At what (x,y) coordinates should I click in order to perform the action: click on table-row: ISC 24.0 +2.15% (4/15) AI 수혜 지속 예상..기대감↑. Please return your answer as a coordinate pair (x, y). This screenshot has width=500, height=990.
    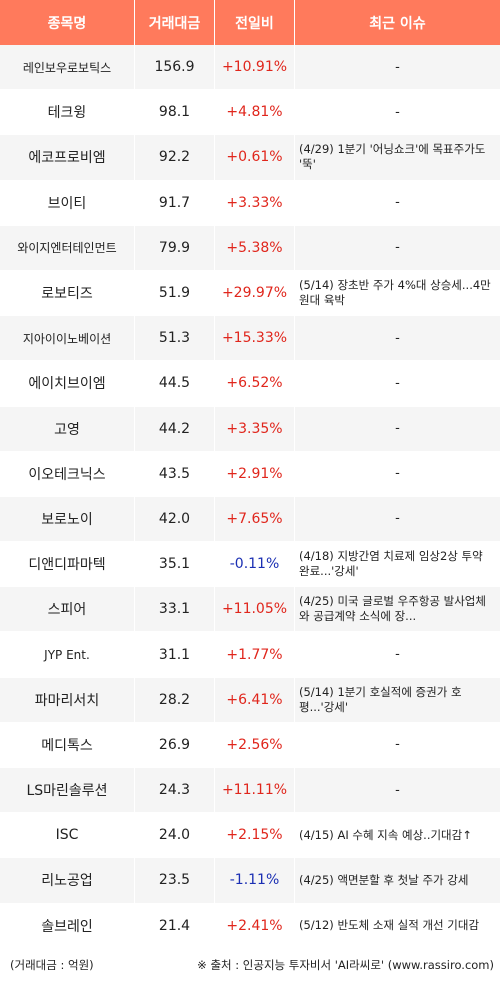
    Looking at the image, I should click on (250, 836).